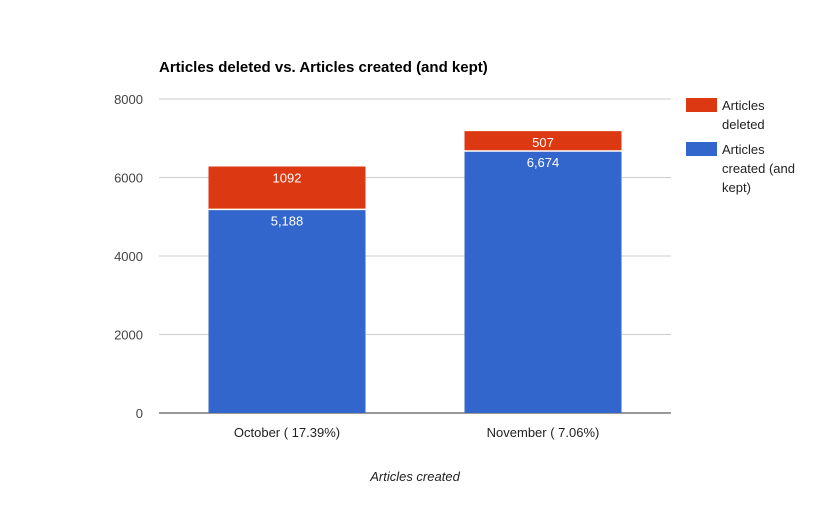 This screenshot has height=517, width=829. What do you see at coordinates (287, 220) in the screenshot?
I see `data-label: 5,188` at bounding box center [287, 220].